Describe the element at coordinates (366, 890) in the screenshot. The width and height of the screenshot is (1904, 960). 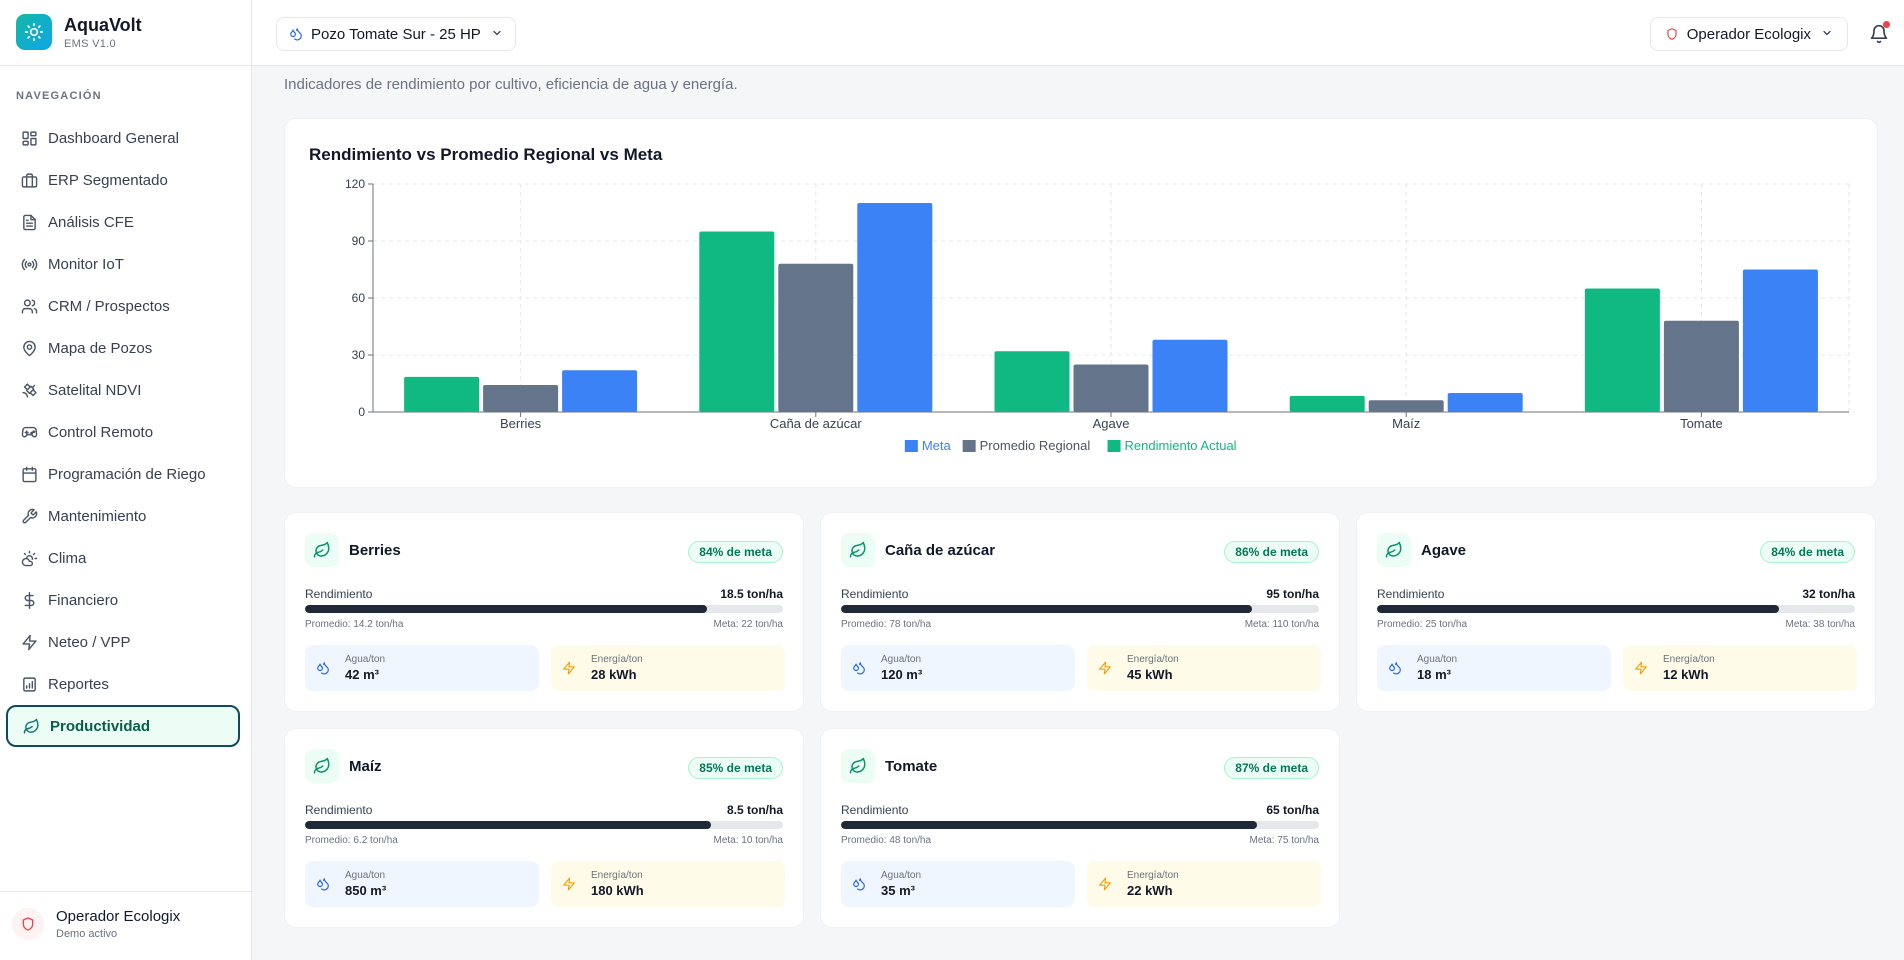
I see `water-value: 850 m³` at that location.